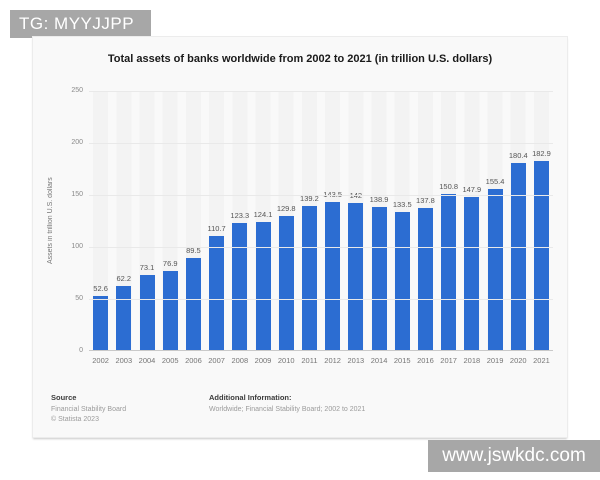 This screenshot has height=480, width=600. I want to click on bar-column-2009: 124.1, so click(262, 221).